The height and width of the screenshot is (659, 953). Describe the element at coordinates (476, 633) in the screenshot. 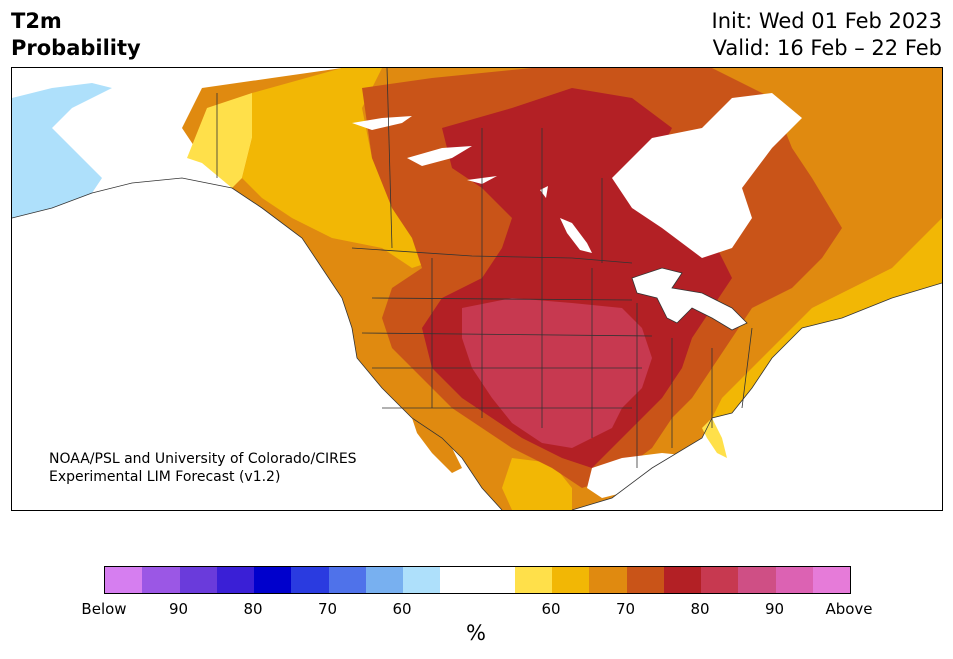

I see `colorbar-unit: %` at that location.